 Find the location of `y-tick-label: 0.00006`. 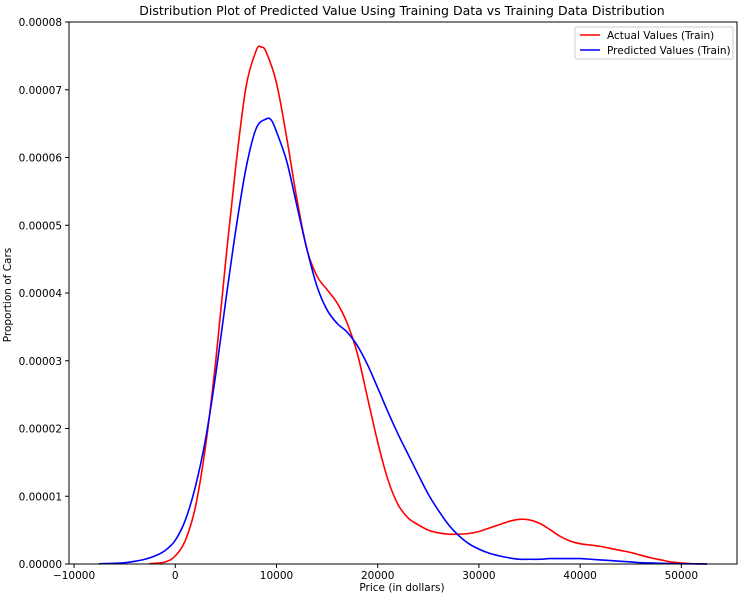

y-tick-label: 0.00006 is located at coordinates (41, 159).